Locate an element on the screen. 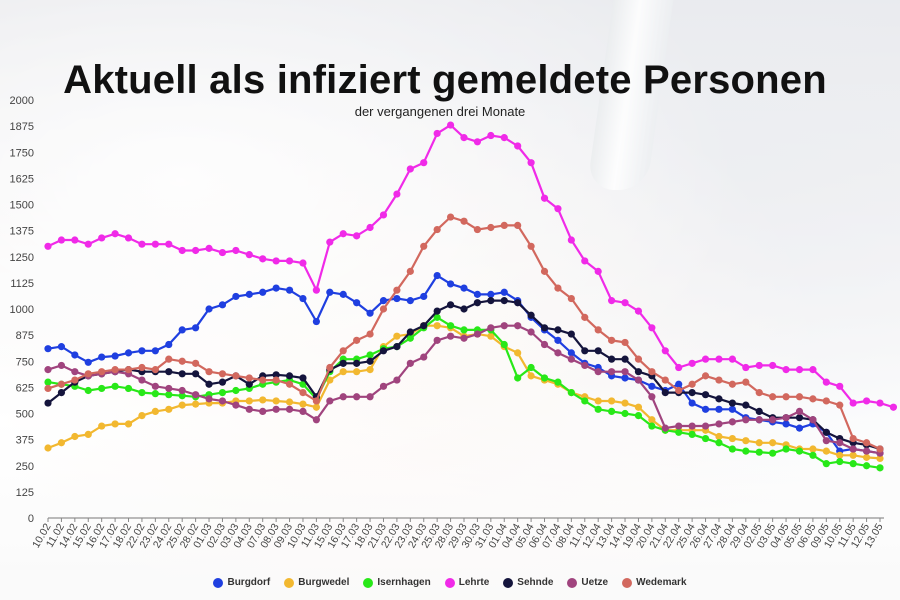 This screenshot has height=600, width=900. y-tick-label: 625 is located at coordinates (25, 388).